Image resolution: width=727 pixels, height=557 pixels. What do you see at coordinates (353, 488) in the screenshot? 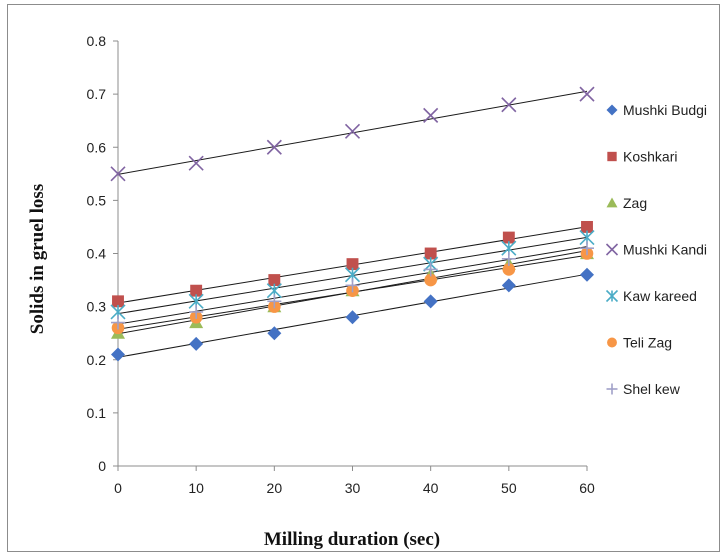
I see `x-tick-label: 30` at bounding box center [353, 488].